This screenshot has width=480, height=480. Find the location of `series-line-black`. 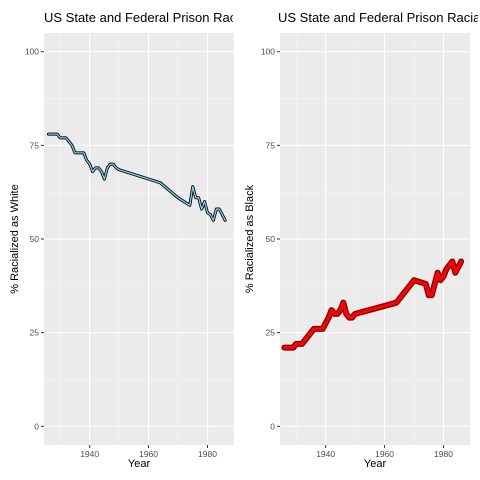

series-line-black is located at coordinates (372, 304).